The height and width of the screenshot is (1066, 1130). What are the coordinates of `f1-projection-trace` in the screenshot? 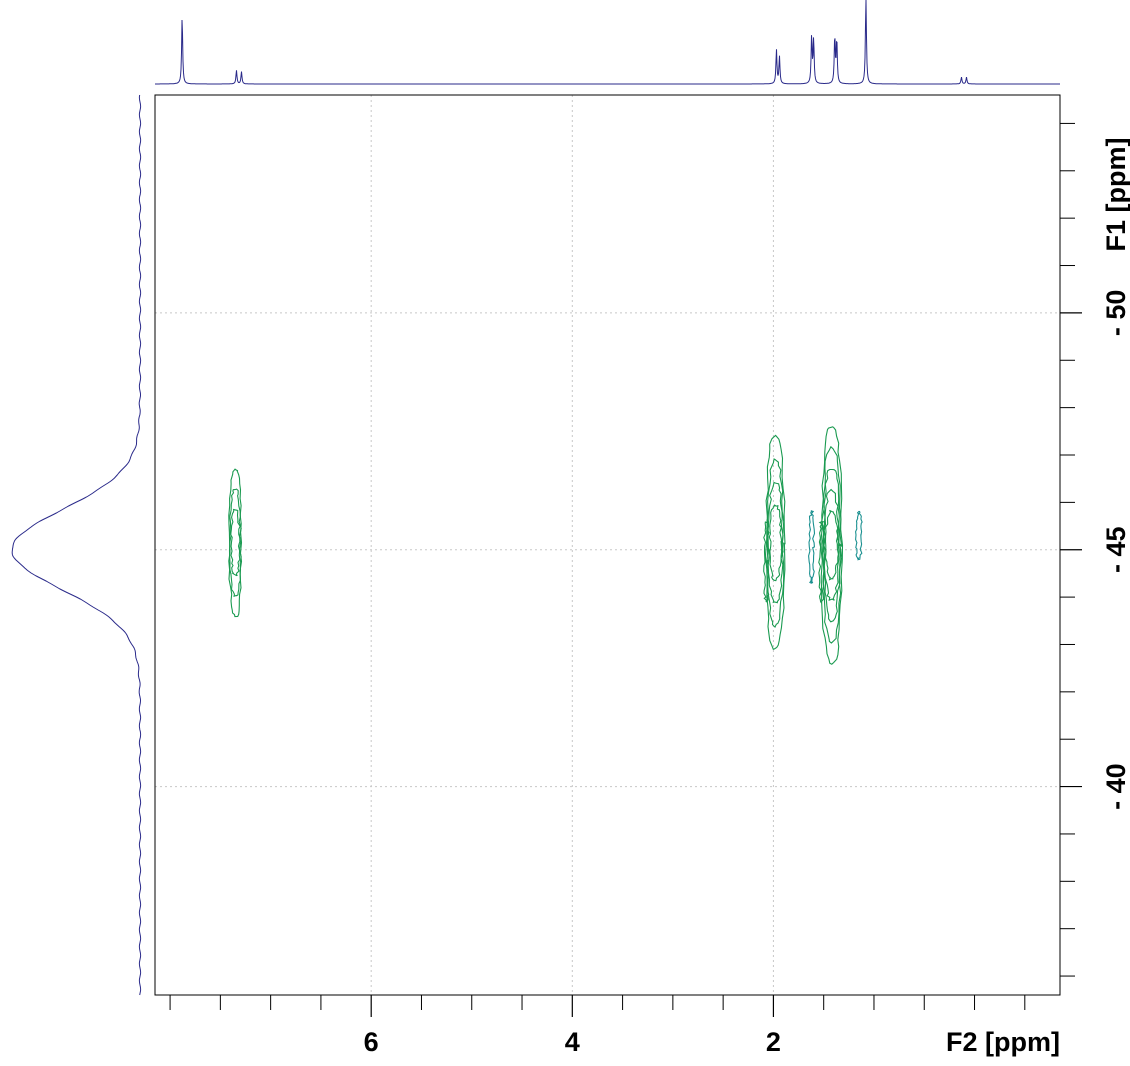 It's located at (76, 545).